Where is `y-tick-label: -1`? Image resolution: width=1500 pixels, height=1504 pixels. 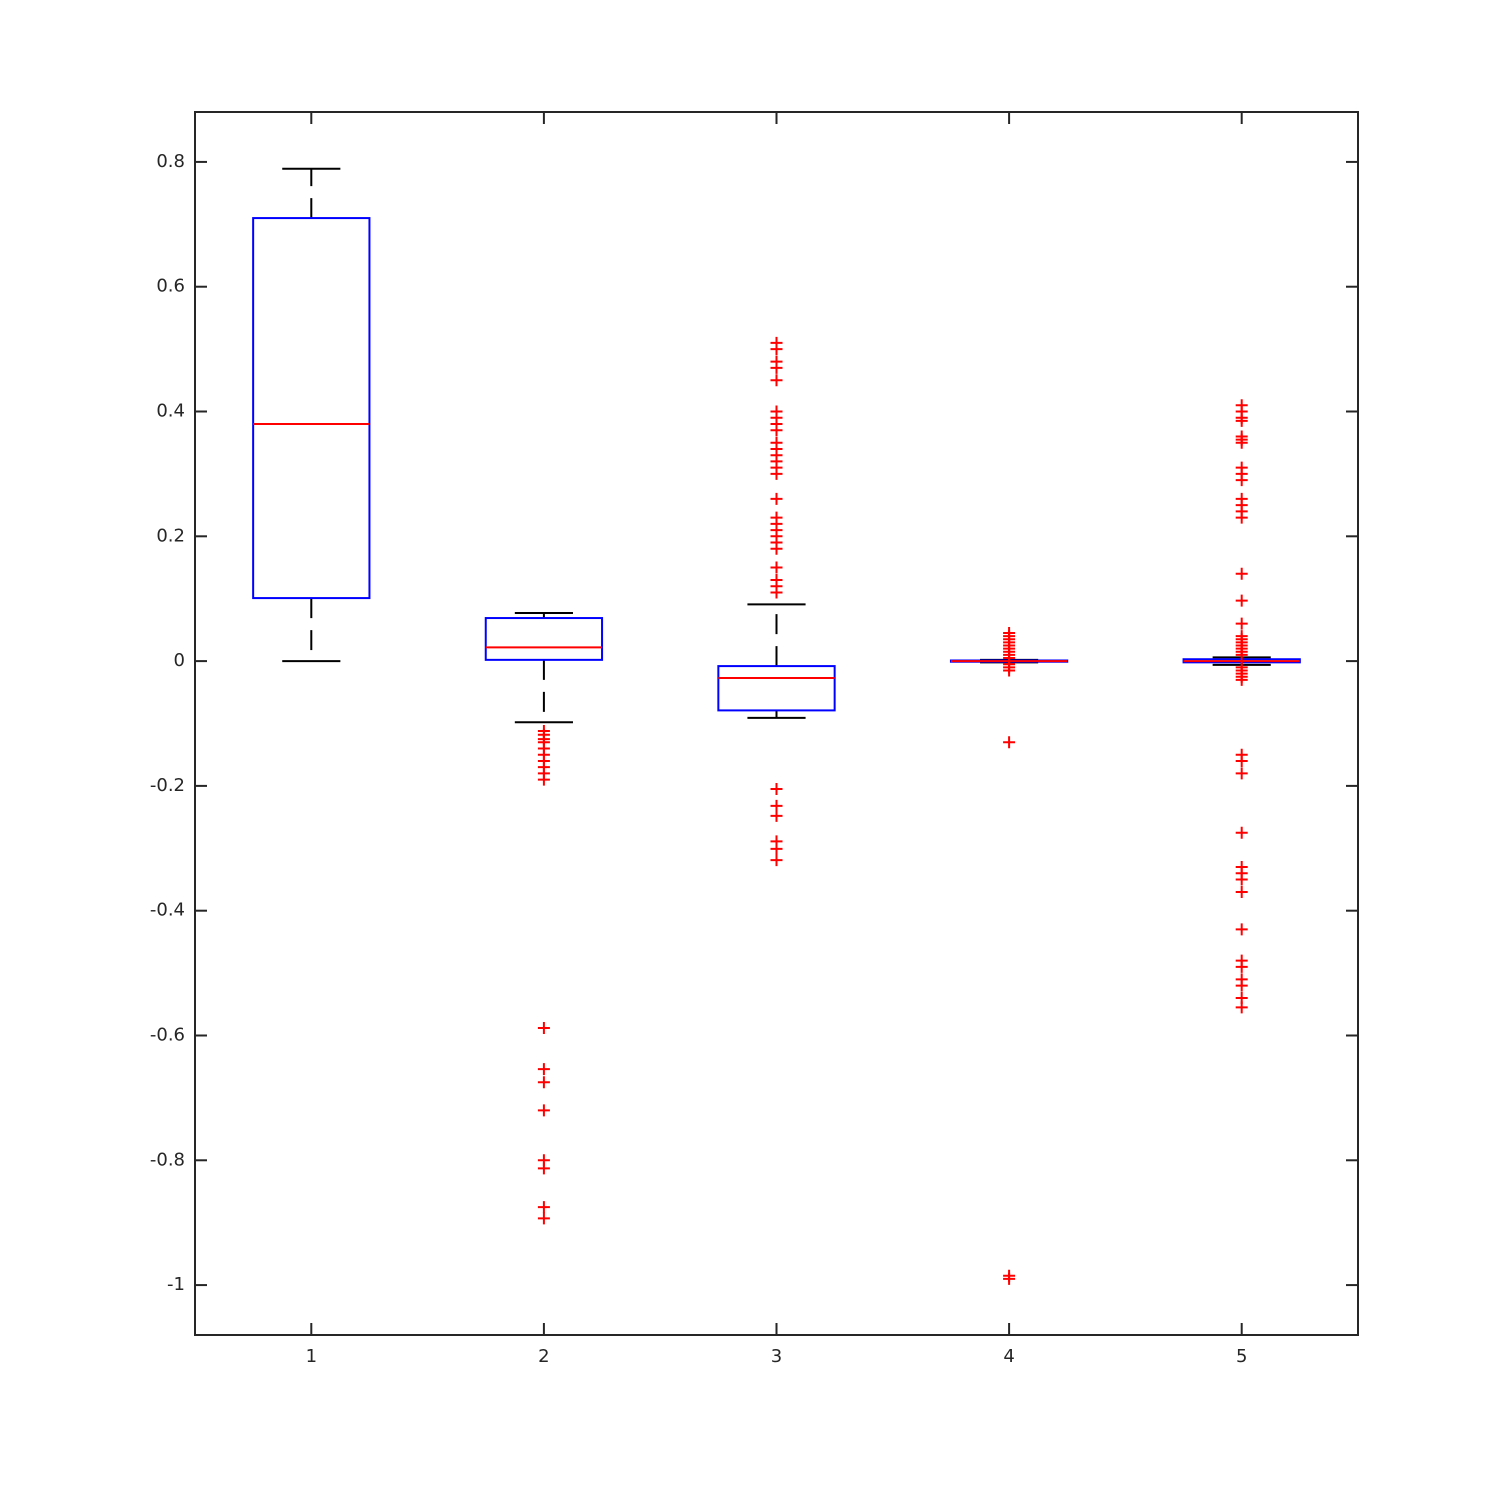
y-tick-label: -1 is located at coordinates (176, 1284).